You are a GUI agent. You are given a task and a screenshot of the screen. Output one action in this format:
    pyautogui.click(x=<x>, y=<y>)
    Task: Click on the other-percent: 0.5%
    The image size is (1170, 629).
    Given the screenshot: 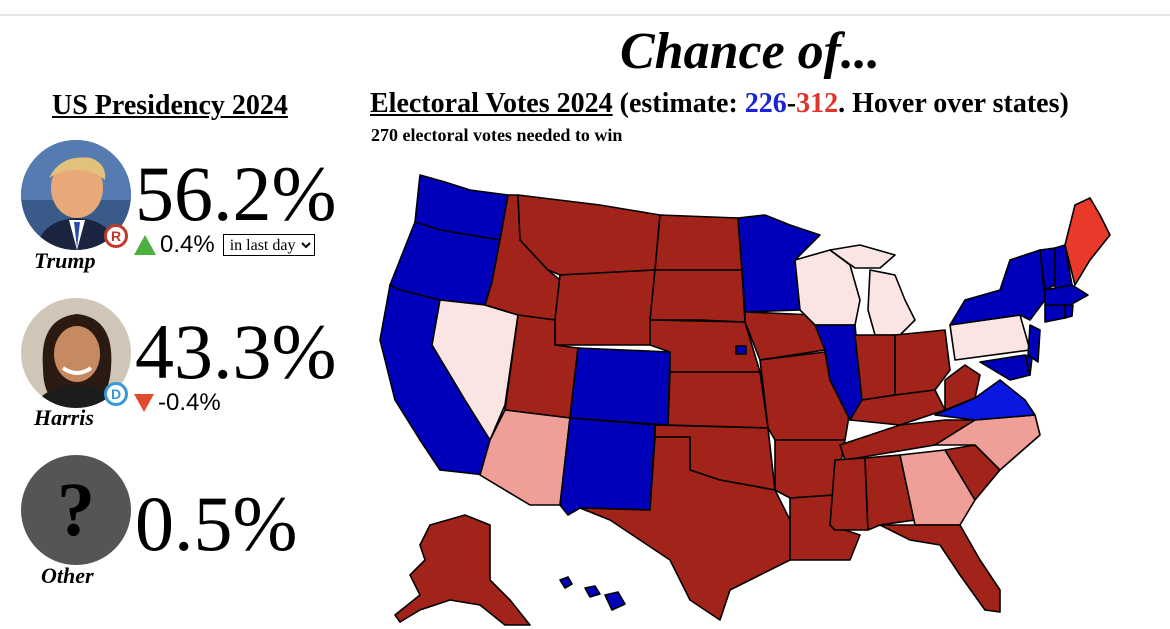 What is the action you would take?
    pyautogui.click(x=216, y=523)
    